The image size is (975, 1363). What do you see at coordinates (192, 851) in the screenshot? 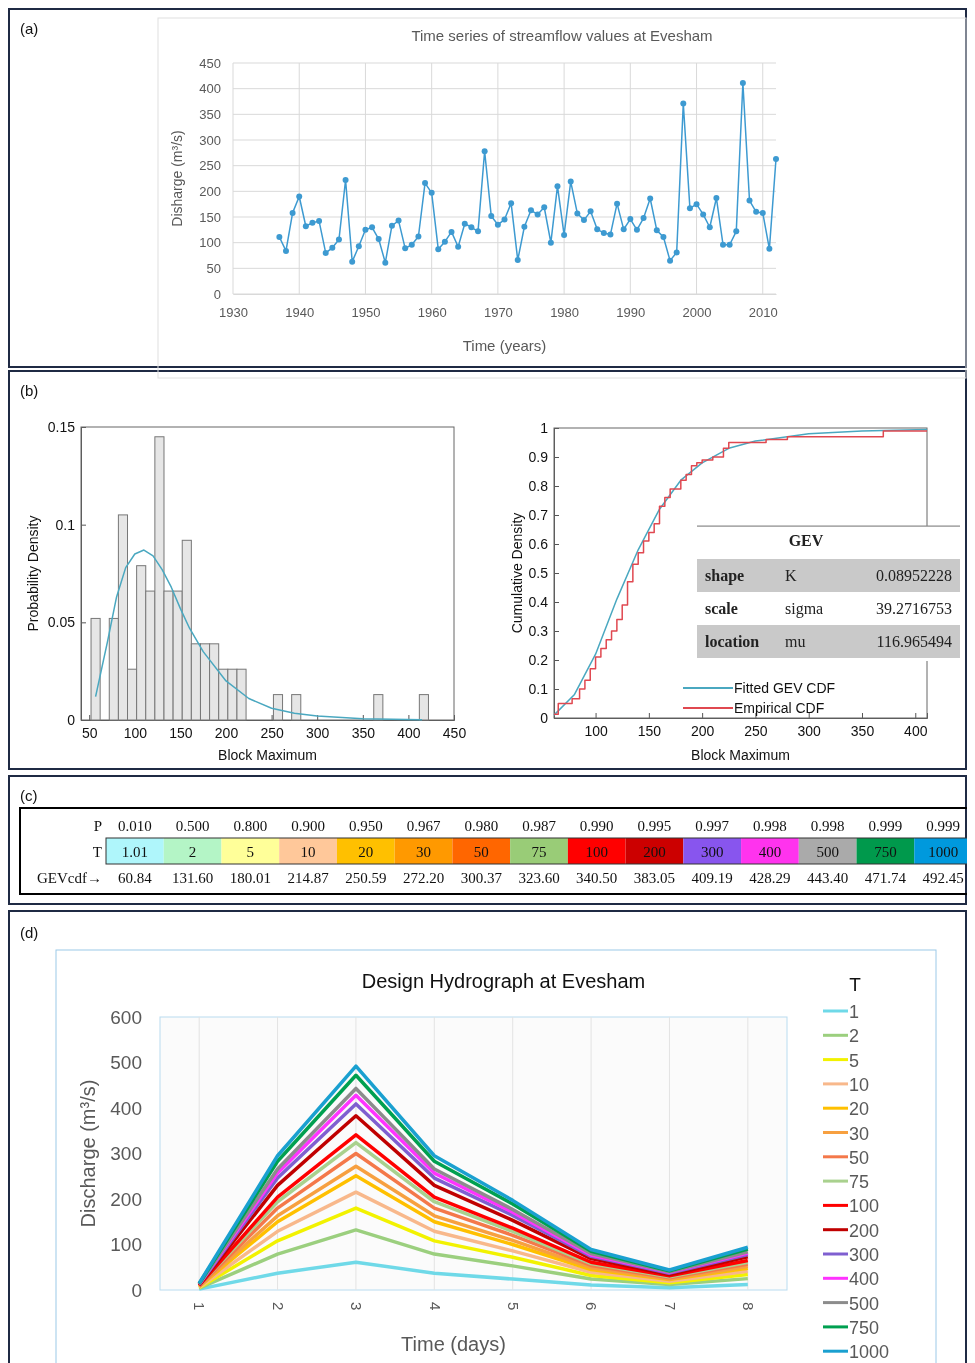
I see `text: 2` at bounding box center [192, 851].